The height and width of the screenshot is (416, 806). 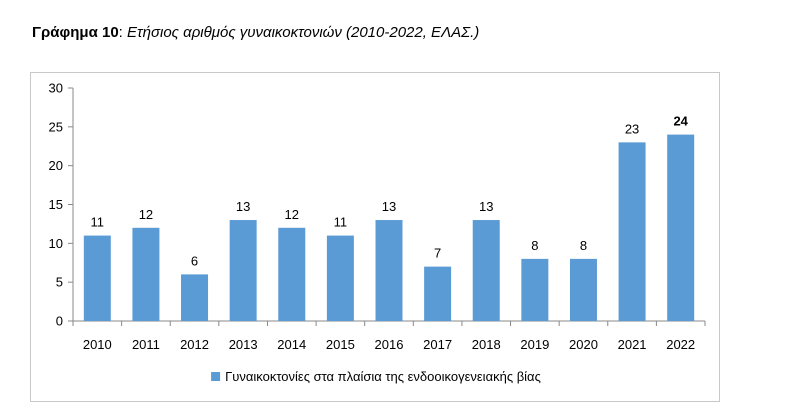 What do you see at coordinates (389, 344) in the screenshot?
I see `x-tick-label: 2016` at bounding box center [389, 344].